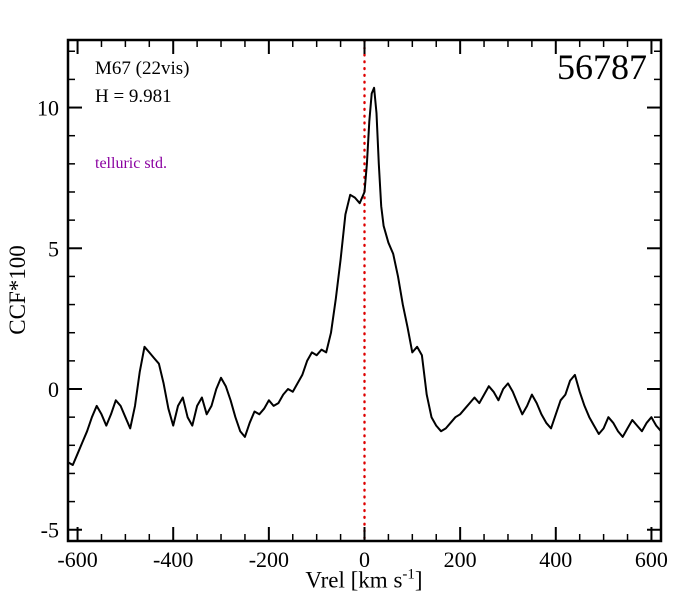 Image resolution: width=675 pixels, height=600 pixels. Describe the element at coordinates (77, 559) in the screenshot. I see `x-tick-label: -600` at that location.